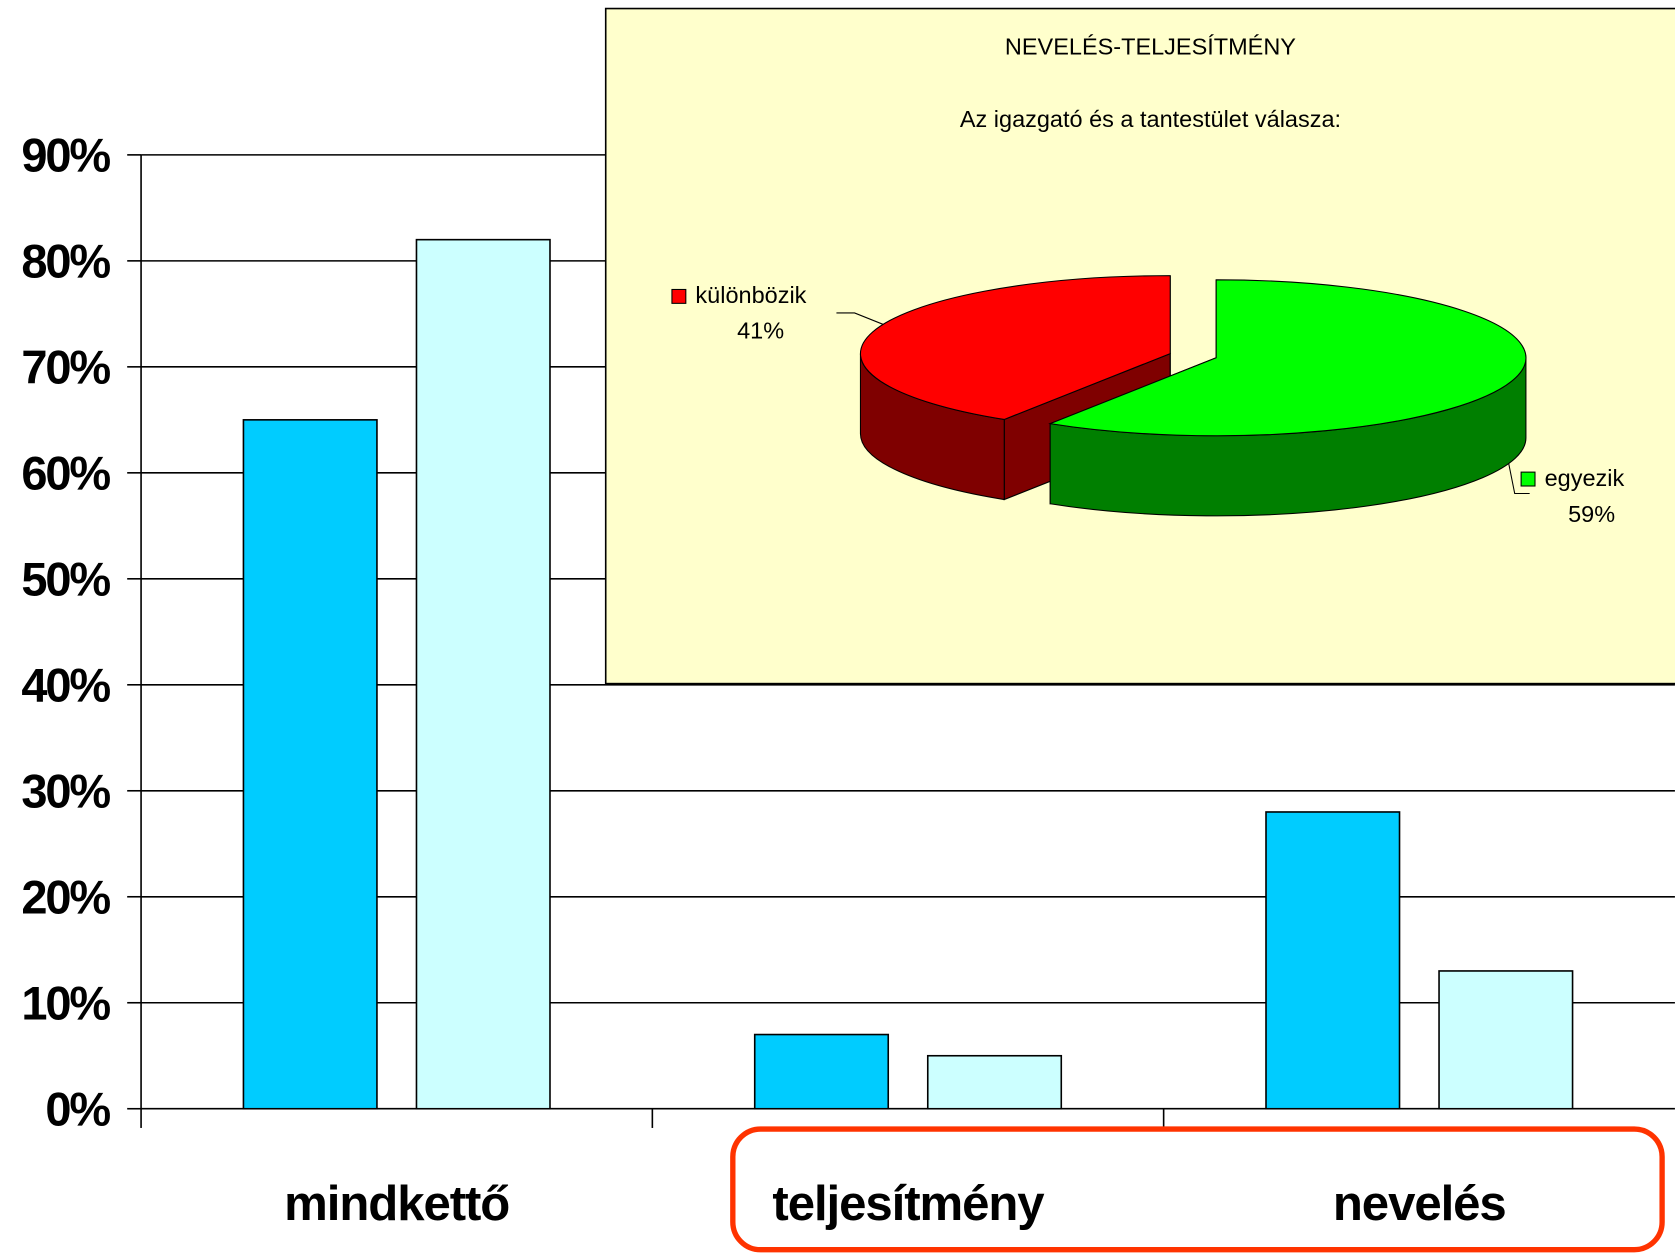  What do you see at coordinates (77, 1108) in the screenshot?
I see `y-tick-label: 0%` at bounding box center [77, 1108].